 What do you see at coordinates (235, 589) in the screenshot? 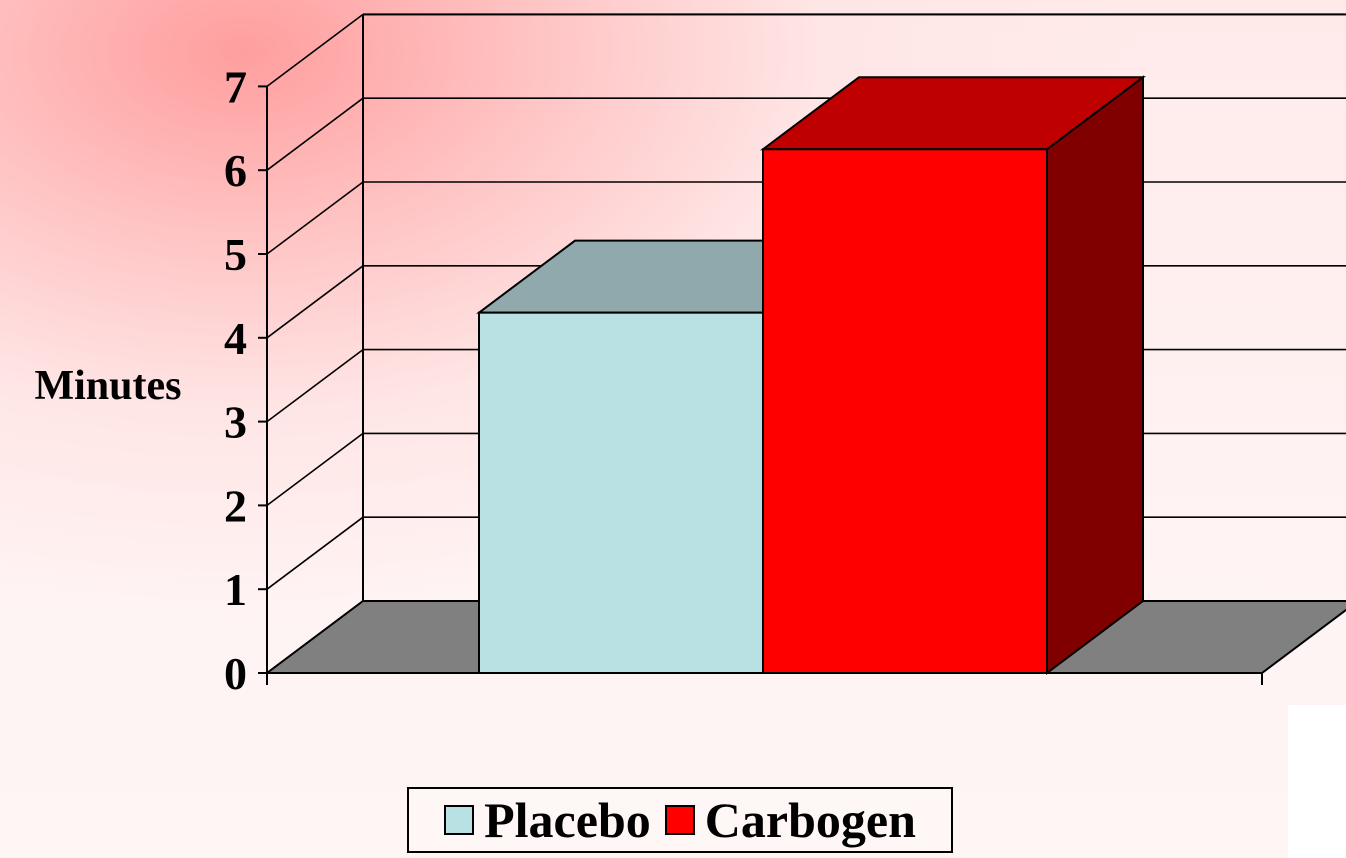
I see `y-tick-label: 1` at bounding box center [235, 589].